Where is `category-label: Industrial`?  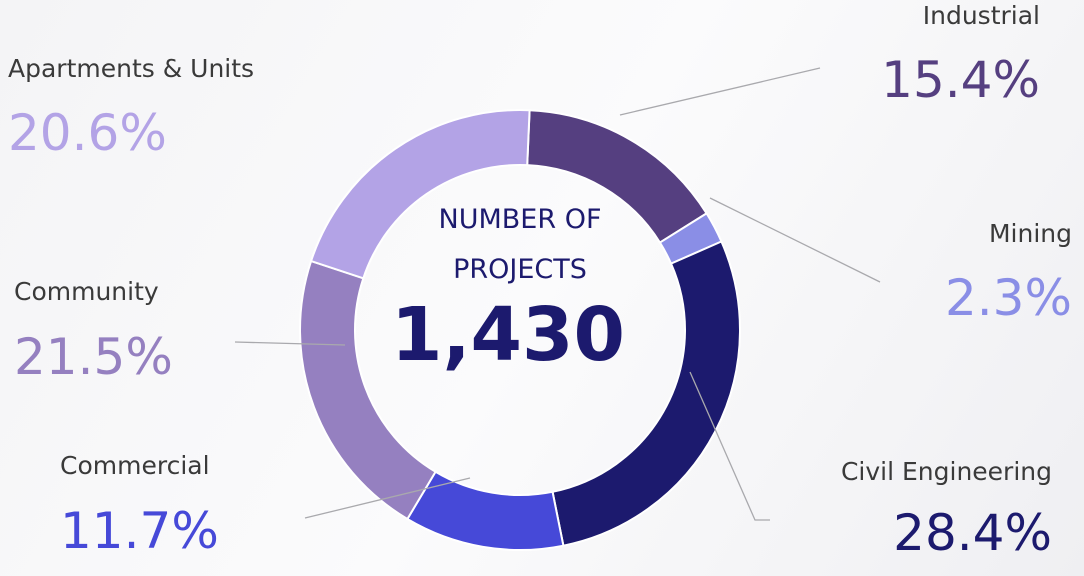
category-label: Industrial is located at coordinates (981, 15).